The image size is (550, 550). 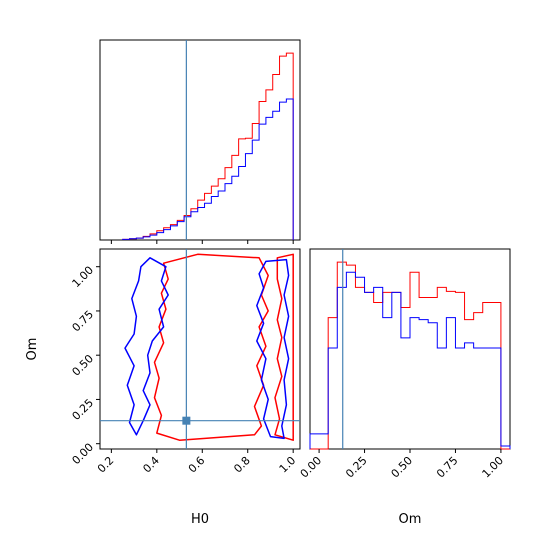 What do you see at coordinates (356, 467) in the screenshot?
I see `om-hist-xtick-label: 0.25` at bounding box center [356, 467].